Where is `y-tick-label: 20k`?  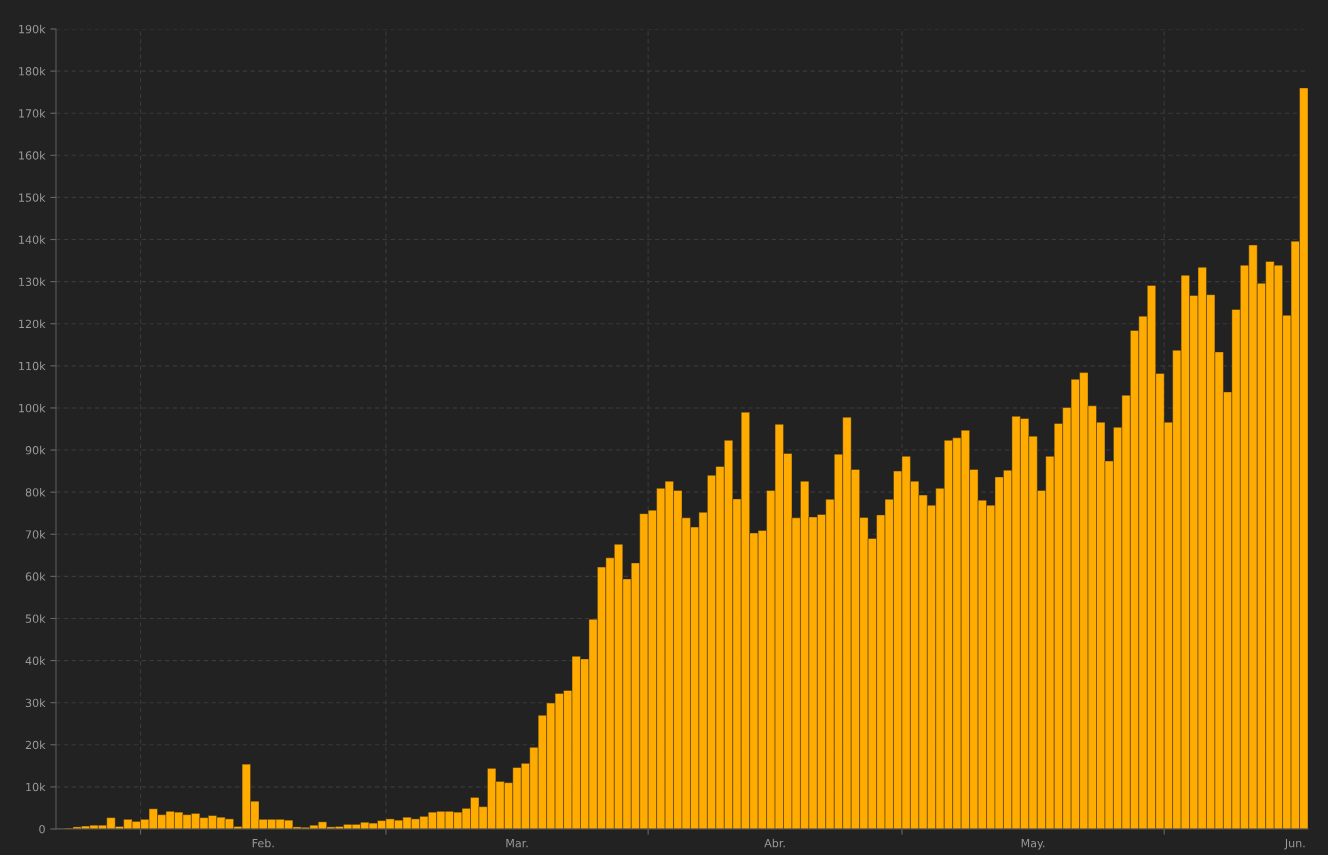
y-tick-label: 20k is located at coordinates (35, 745).